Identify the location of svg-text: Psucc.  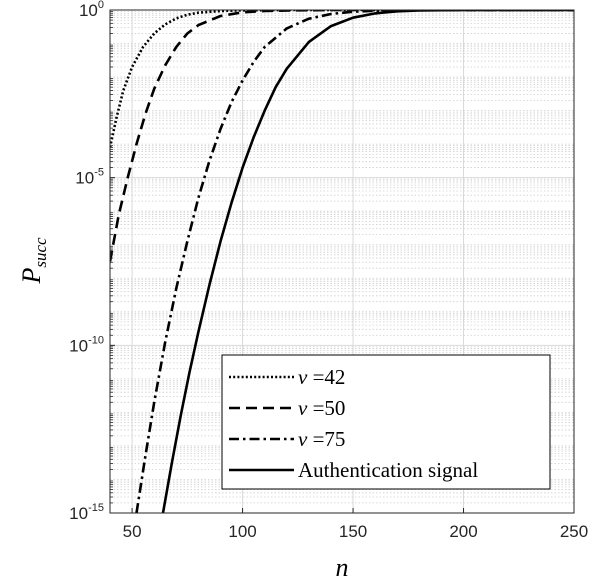
(33, 261).